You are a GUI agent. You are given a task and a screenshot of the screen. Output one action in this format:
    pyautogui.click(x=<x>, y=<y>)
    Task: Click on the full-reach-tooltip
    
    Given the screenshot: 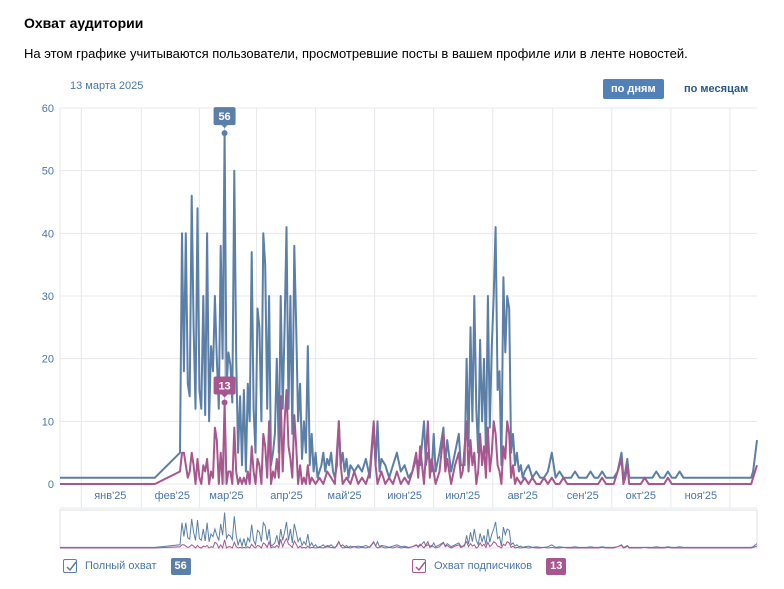 What is the action you would take?
    pyautogui.click(x=224, y=116)
    